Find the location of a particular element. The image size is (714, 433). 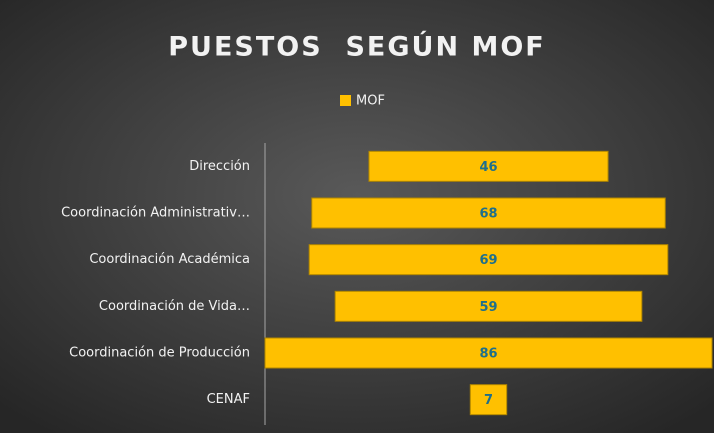

data-label: 59 is located at coordinates (488, 307).